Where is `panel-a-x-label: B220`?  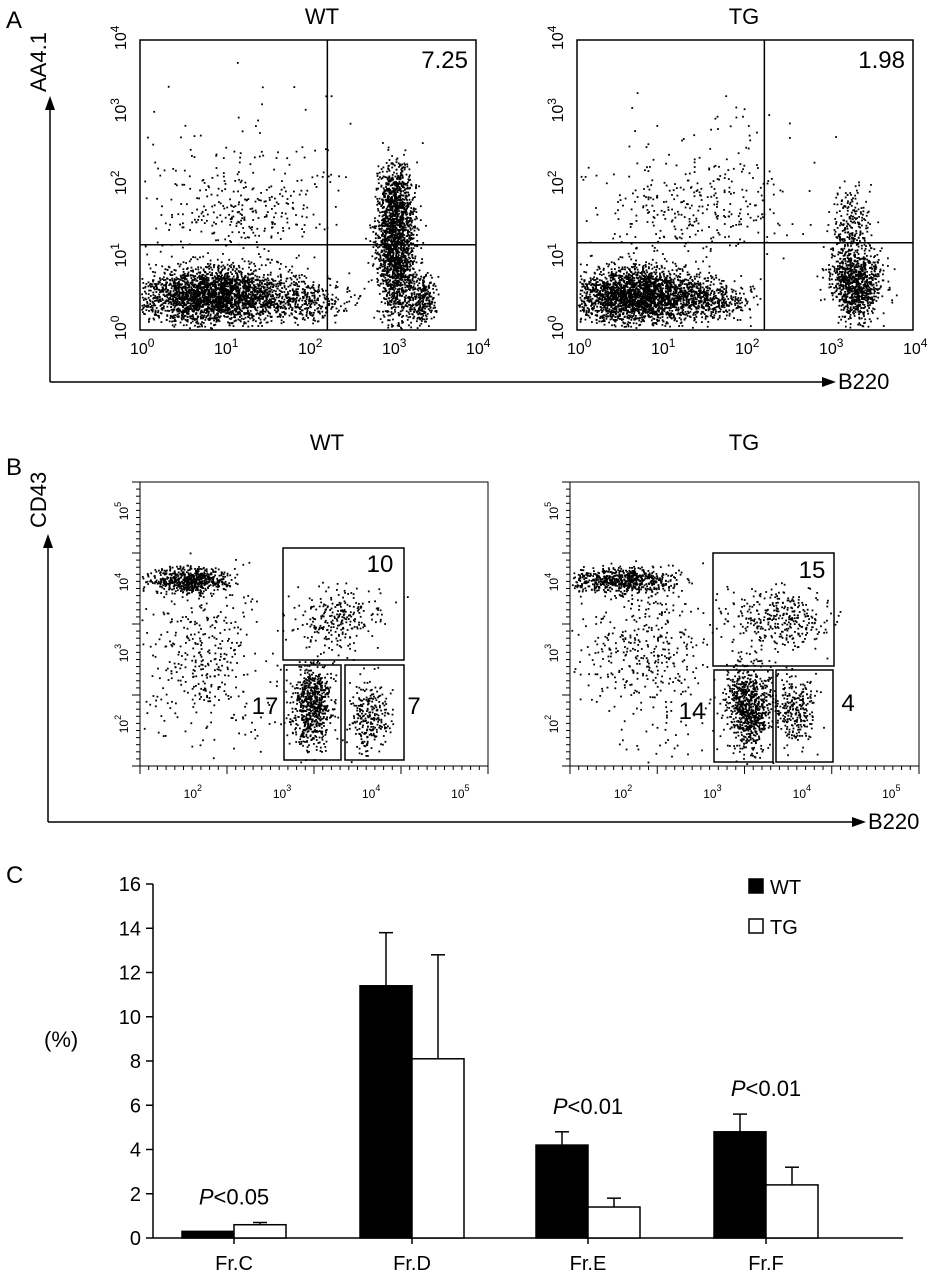
panel-a-x-label: B220 is located at coordinates (863, 381).